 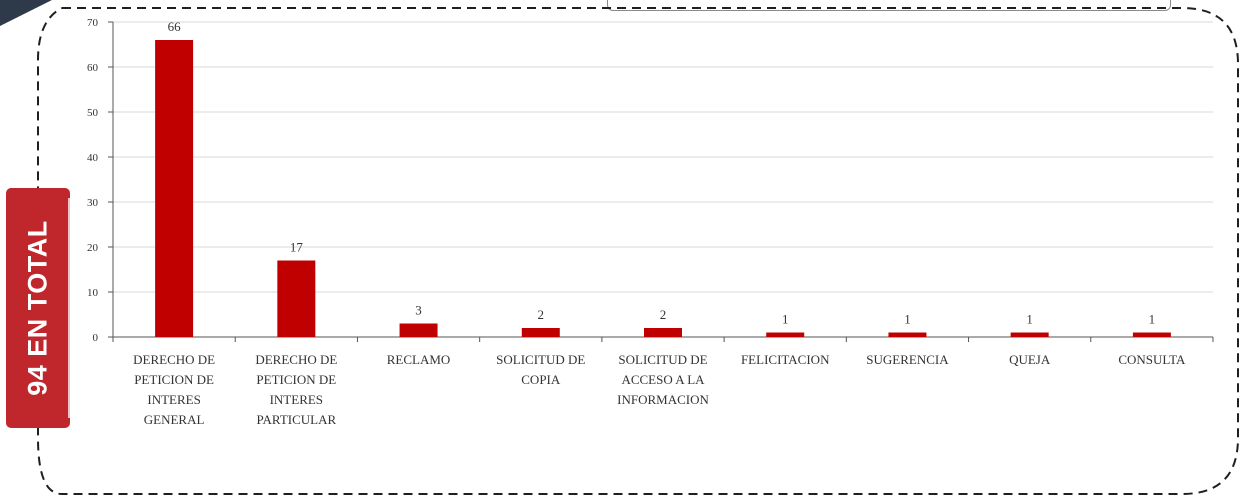 What do you see at coordinates (175, 26) in the screenshot?
I see `data-label: 66` at bounding box center [175, 26].